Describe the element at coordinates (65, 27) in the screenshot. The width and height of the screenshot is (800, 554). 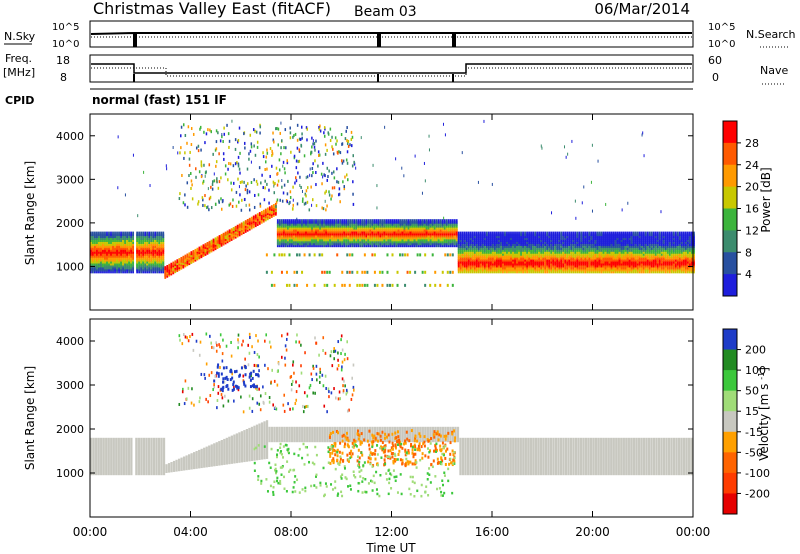
I see `nsky-left-tick-top: 10^5` at that location.